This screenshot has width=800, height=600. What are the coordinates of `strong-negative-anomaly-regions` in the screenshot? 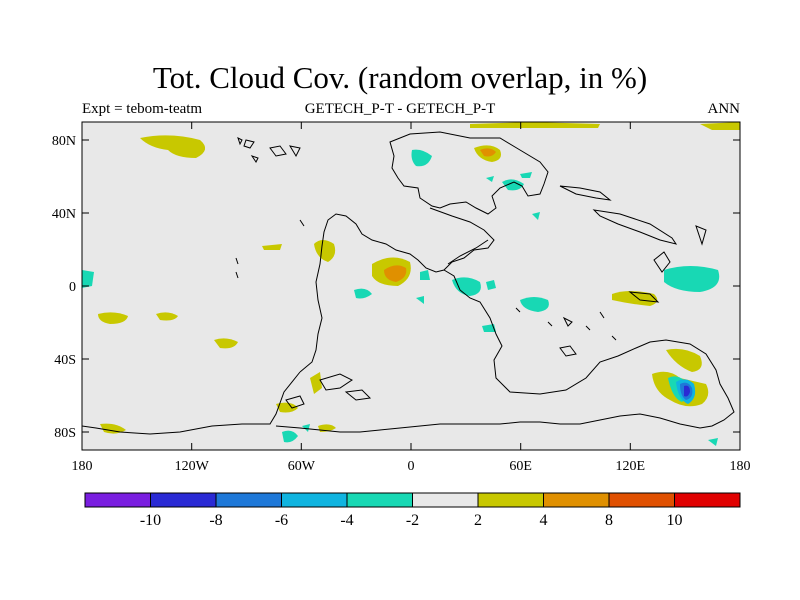 It's located at (686, 391).